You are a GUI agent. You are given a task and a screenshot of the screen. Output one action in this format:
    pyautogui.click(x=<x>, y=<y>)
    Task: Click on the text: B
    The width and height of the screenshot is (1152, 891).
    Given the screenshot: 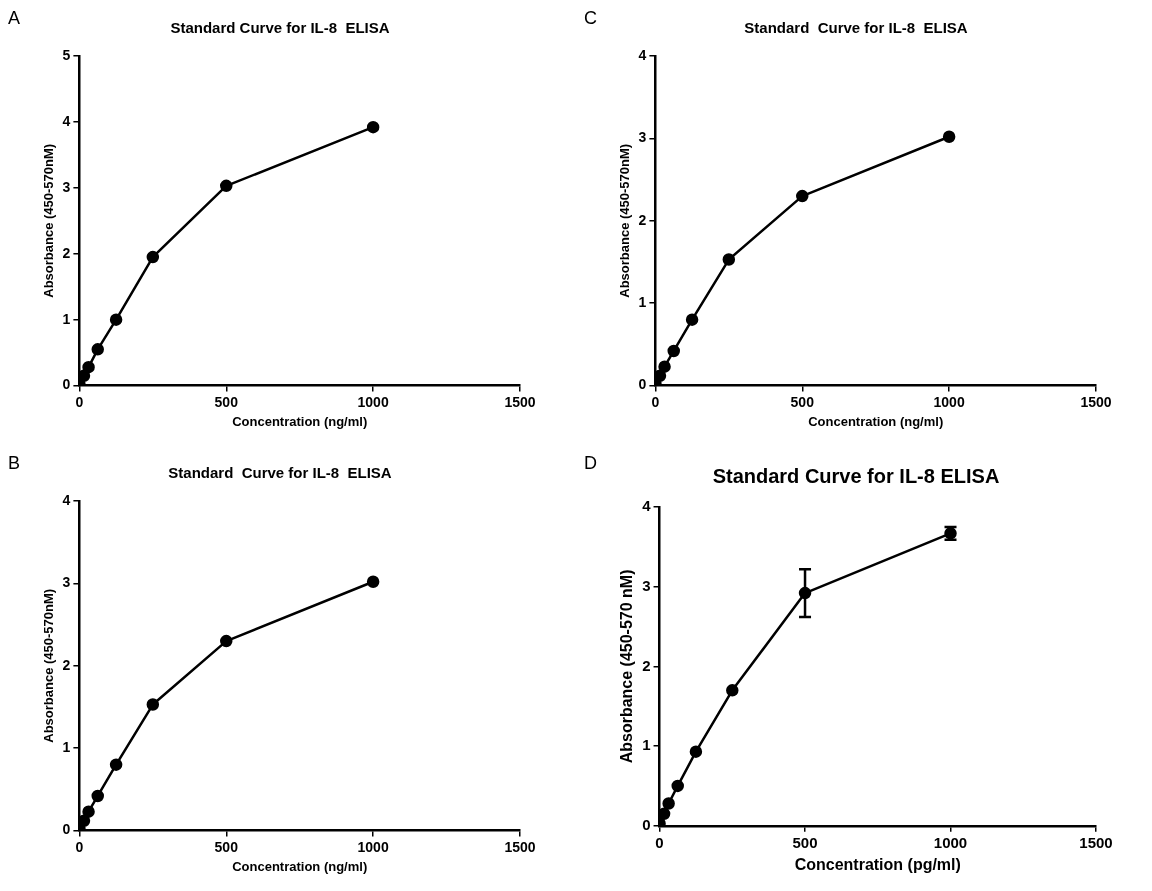 What is the action you would take?
    pyautogui.click(x=14, y=463)
    